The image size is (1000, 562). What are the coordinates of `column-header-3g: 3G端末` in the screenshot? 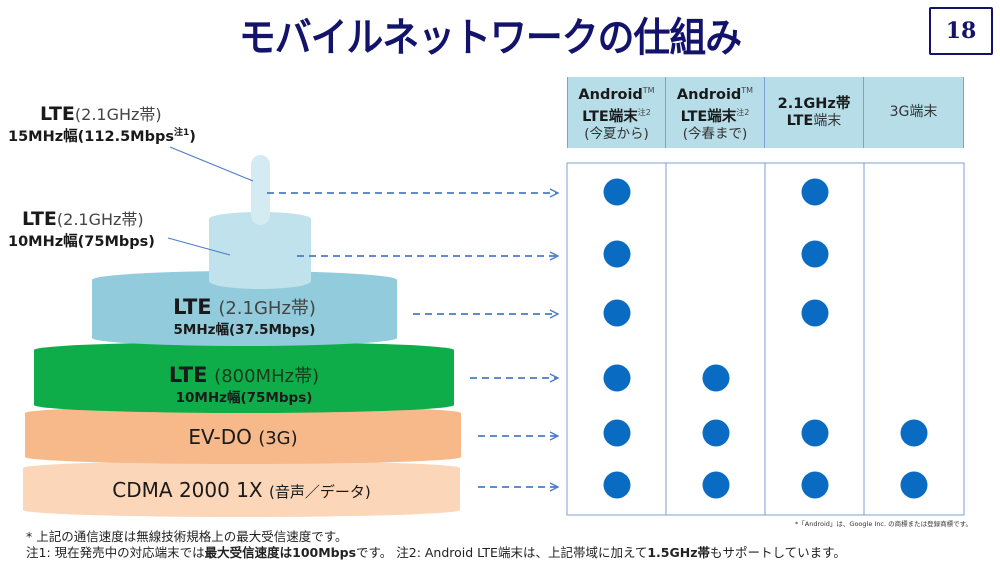 It's located at (914, 112).